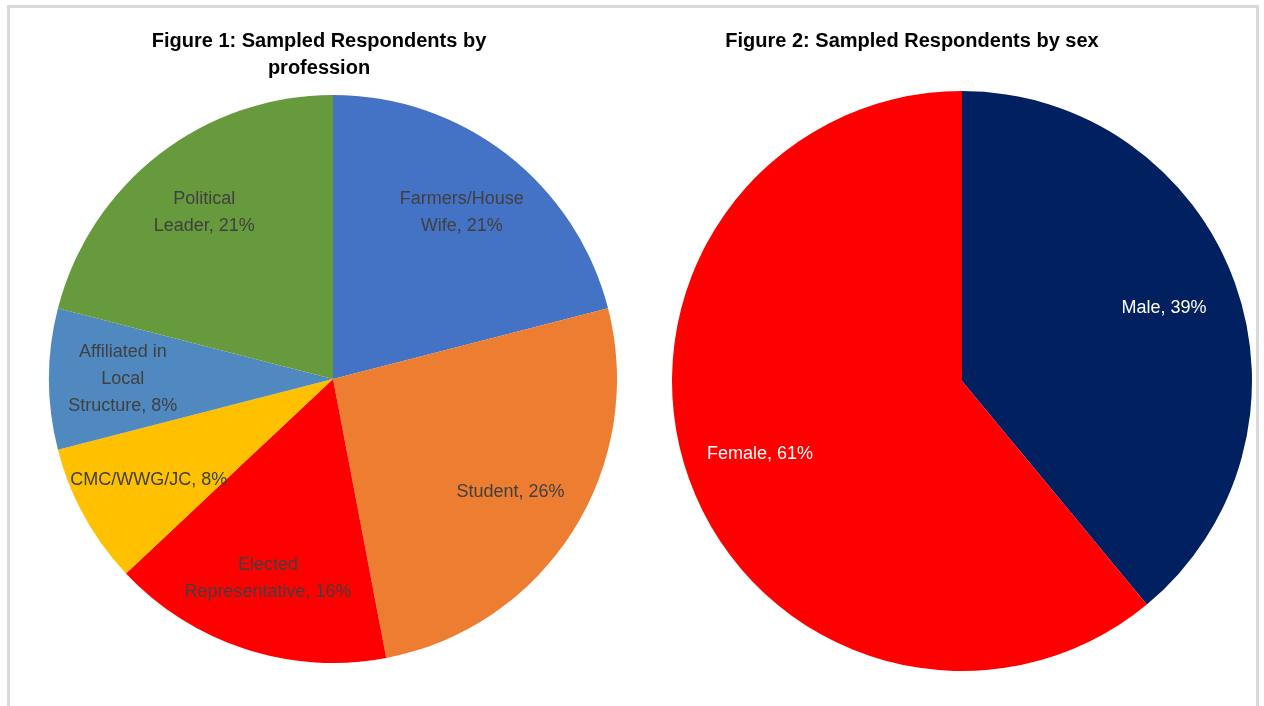  I want to click on slice-label: Female, 61%, so click(760, 452).